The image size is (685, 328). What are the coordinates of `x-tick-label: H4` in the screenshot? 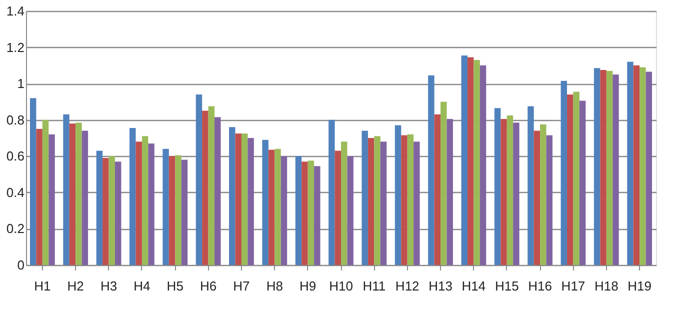 It's located at (142, 286).